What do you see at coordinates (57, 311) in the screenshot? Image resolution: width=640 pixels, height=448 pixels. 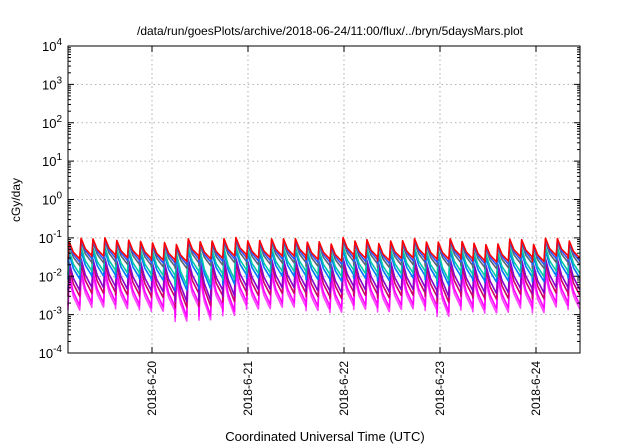 I see `y-tick-exponent: -3` at bounding box center [57, 311].